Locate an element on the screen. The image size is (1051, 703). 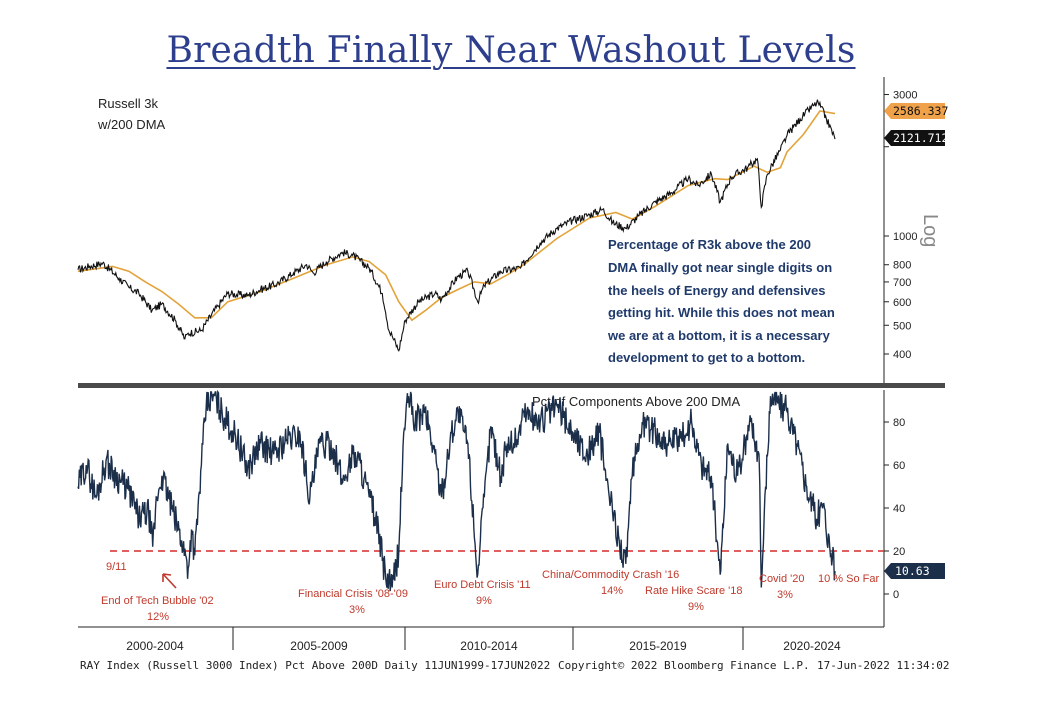
annotation-china-crash-pct: 14% is located at coordinates (612, 591).